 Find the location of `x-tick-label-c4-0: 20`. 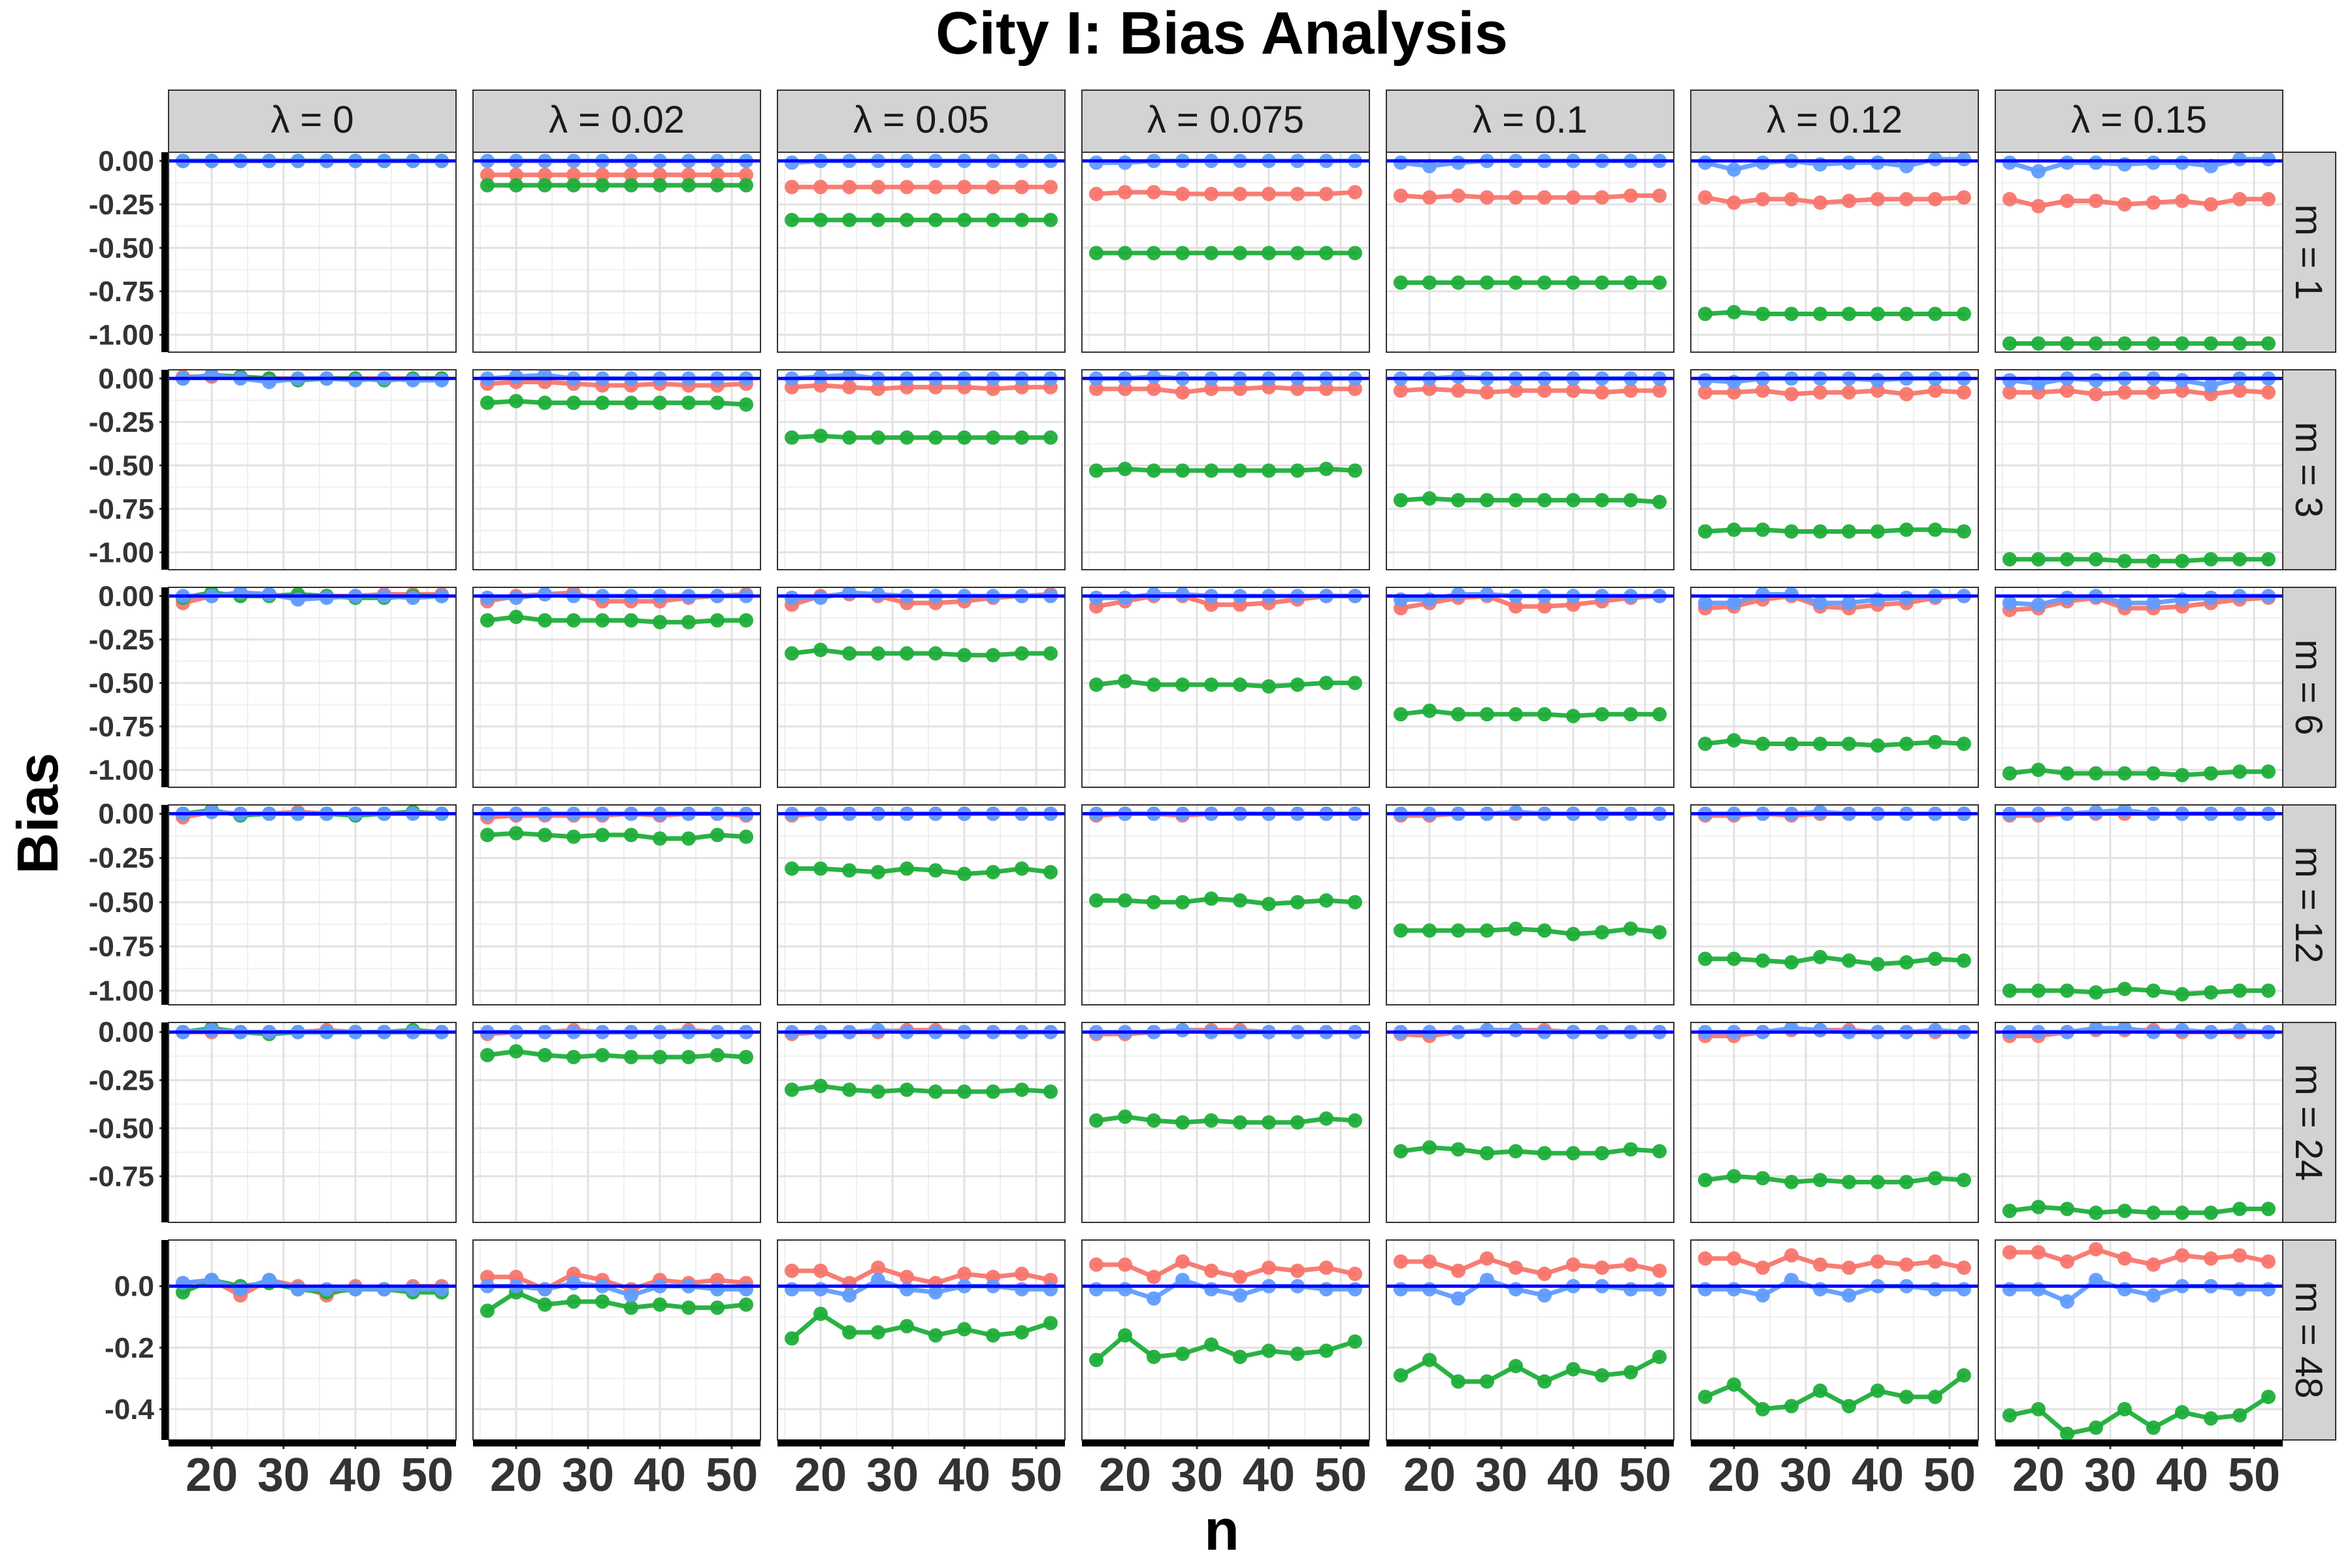

x-tick-label-c4-0: 20 is located at coordinates (1429, 1475).